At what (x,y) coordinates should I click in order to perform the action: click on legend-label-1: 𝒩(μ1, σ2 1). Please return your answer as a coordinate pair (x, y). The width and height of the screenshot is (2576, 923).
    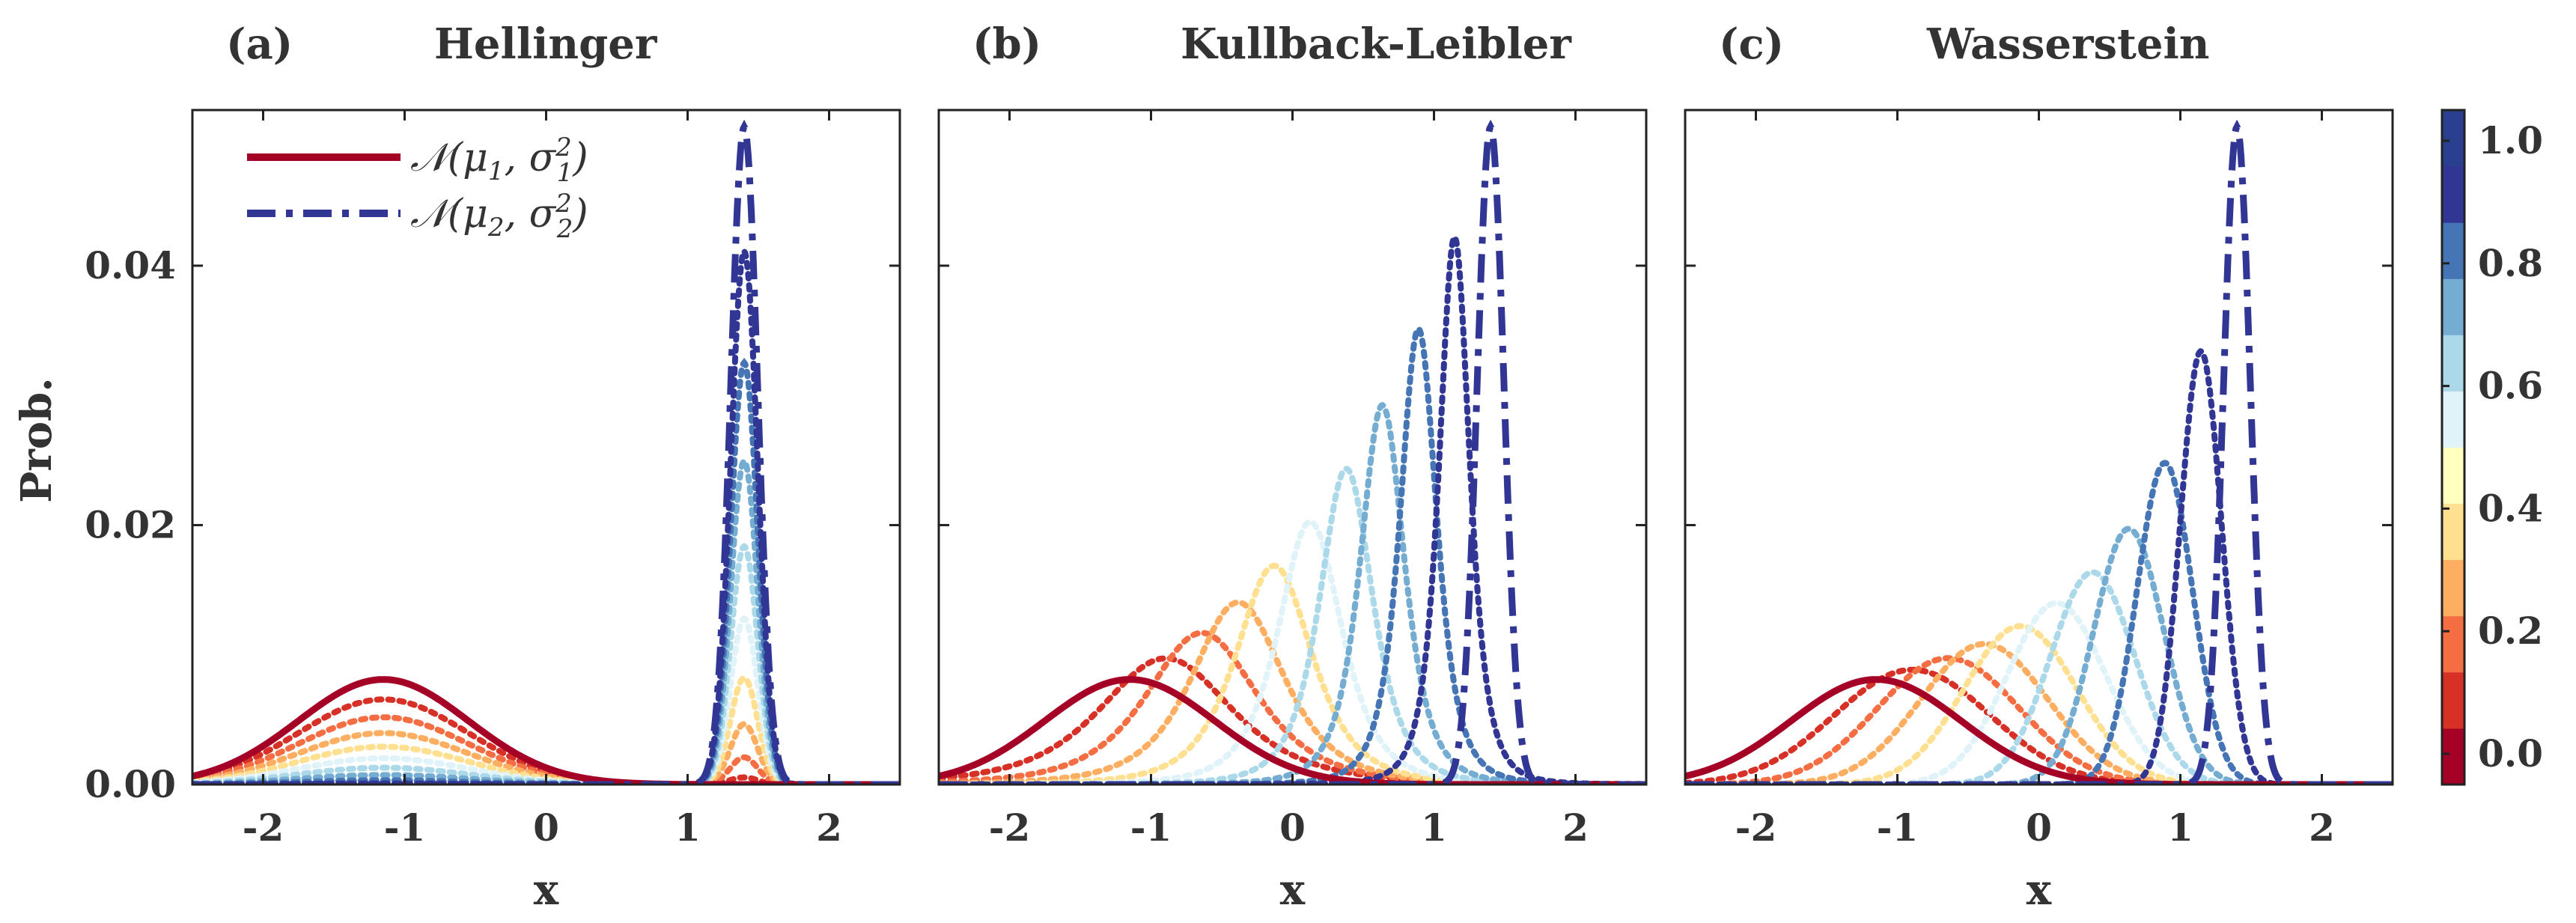
    Looking at the image, I should click on (499, 160).